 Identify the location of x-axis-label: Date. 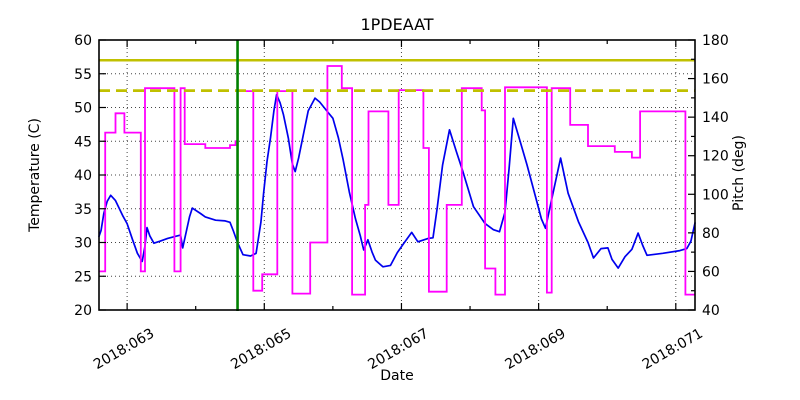
(396, 376).